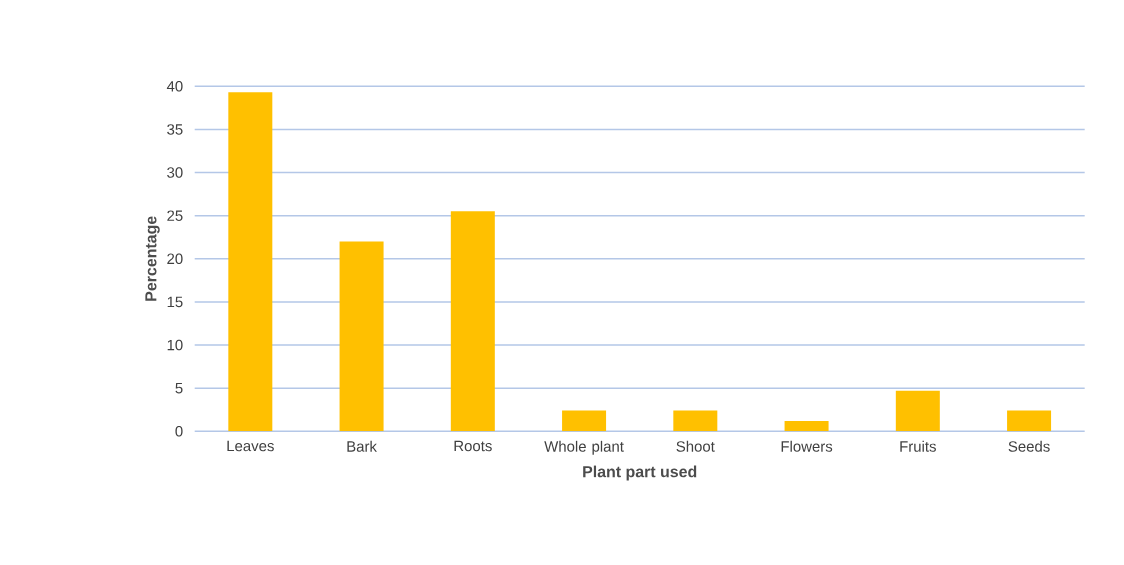 The image size is (1124, 565). What do you see at coordinates (179, 431) in the screenshot?
I see `y-tick-label: 0` at bounding box center [179, 431].